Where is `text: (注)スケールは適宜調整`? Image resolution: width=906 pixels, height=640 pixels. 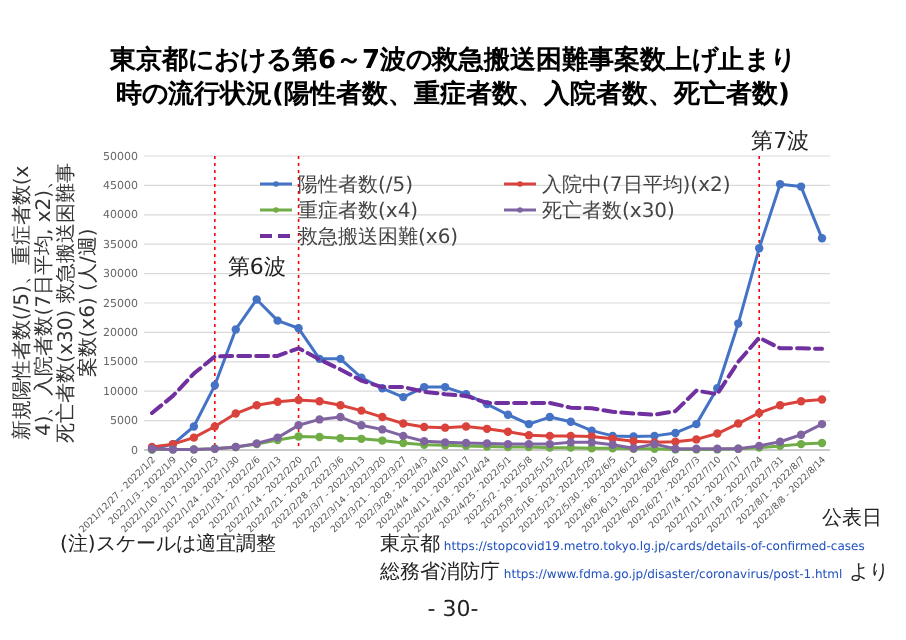
text: (注)スケールは適宜調整 is located at coordinates (168, 544).